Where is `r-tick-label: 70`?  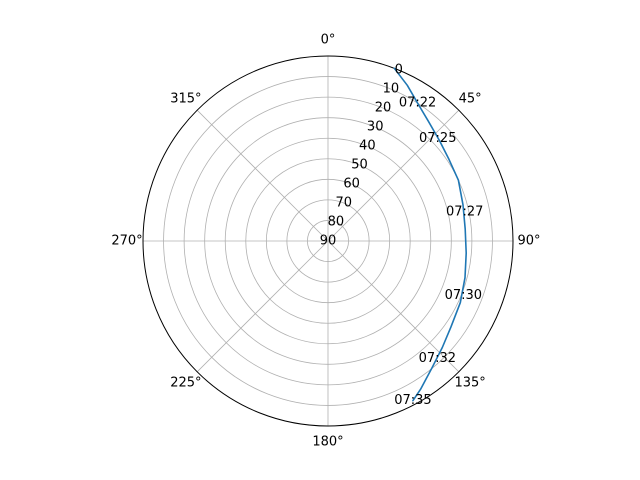
r-tick-label: 70 is located at coordinates (343, 203).